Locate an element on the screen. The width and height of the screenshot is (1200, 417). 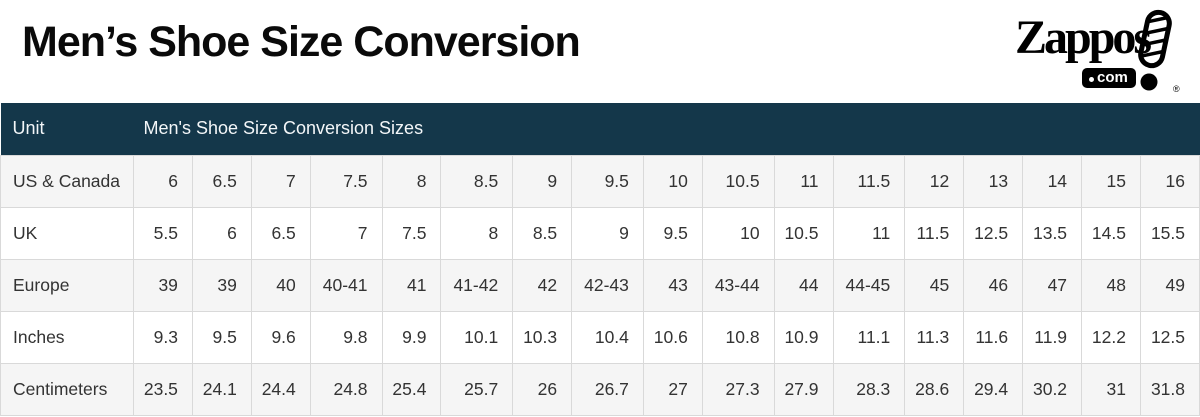
size-cell: 28.6 is located at coordinates (934, 389).